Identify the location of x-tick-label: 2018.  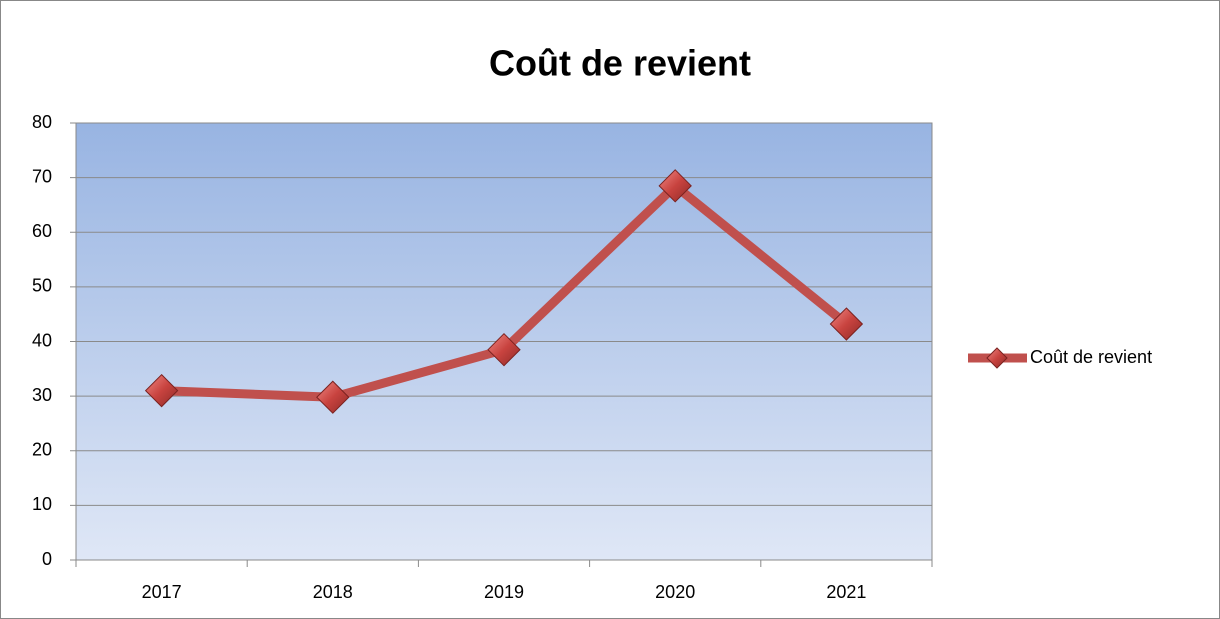
(333, 592).